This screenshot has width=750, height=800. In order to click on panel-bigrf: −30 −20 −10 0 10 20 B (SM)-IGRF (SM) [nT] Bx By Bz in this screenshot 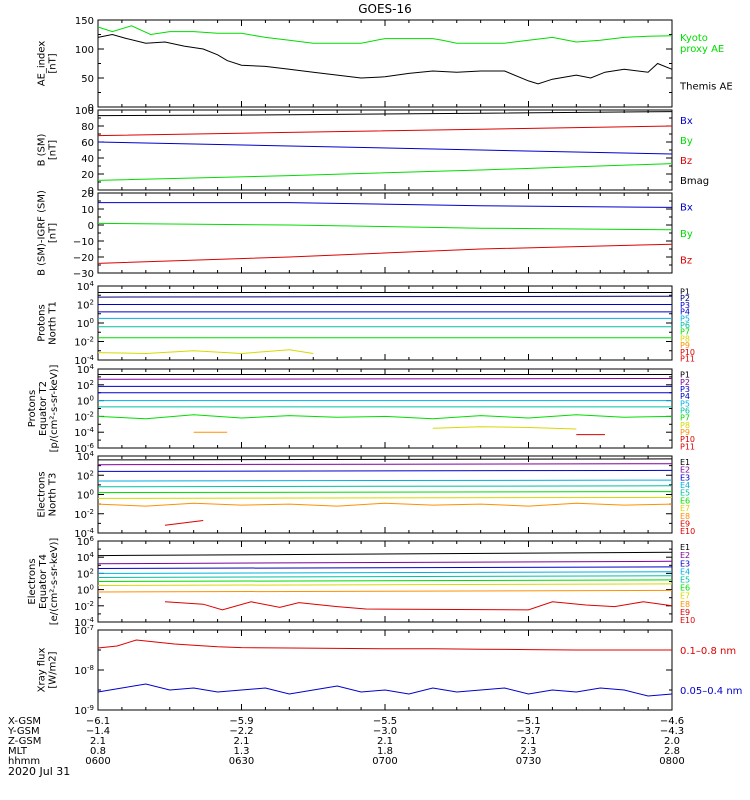, I will do `click(365, 234)`.